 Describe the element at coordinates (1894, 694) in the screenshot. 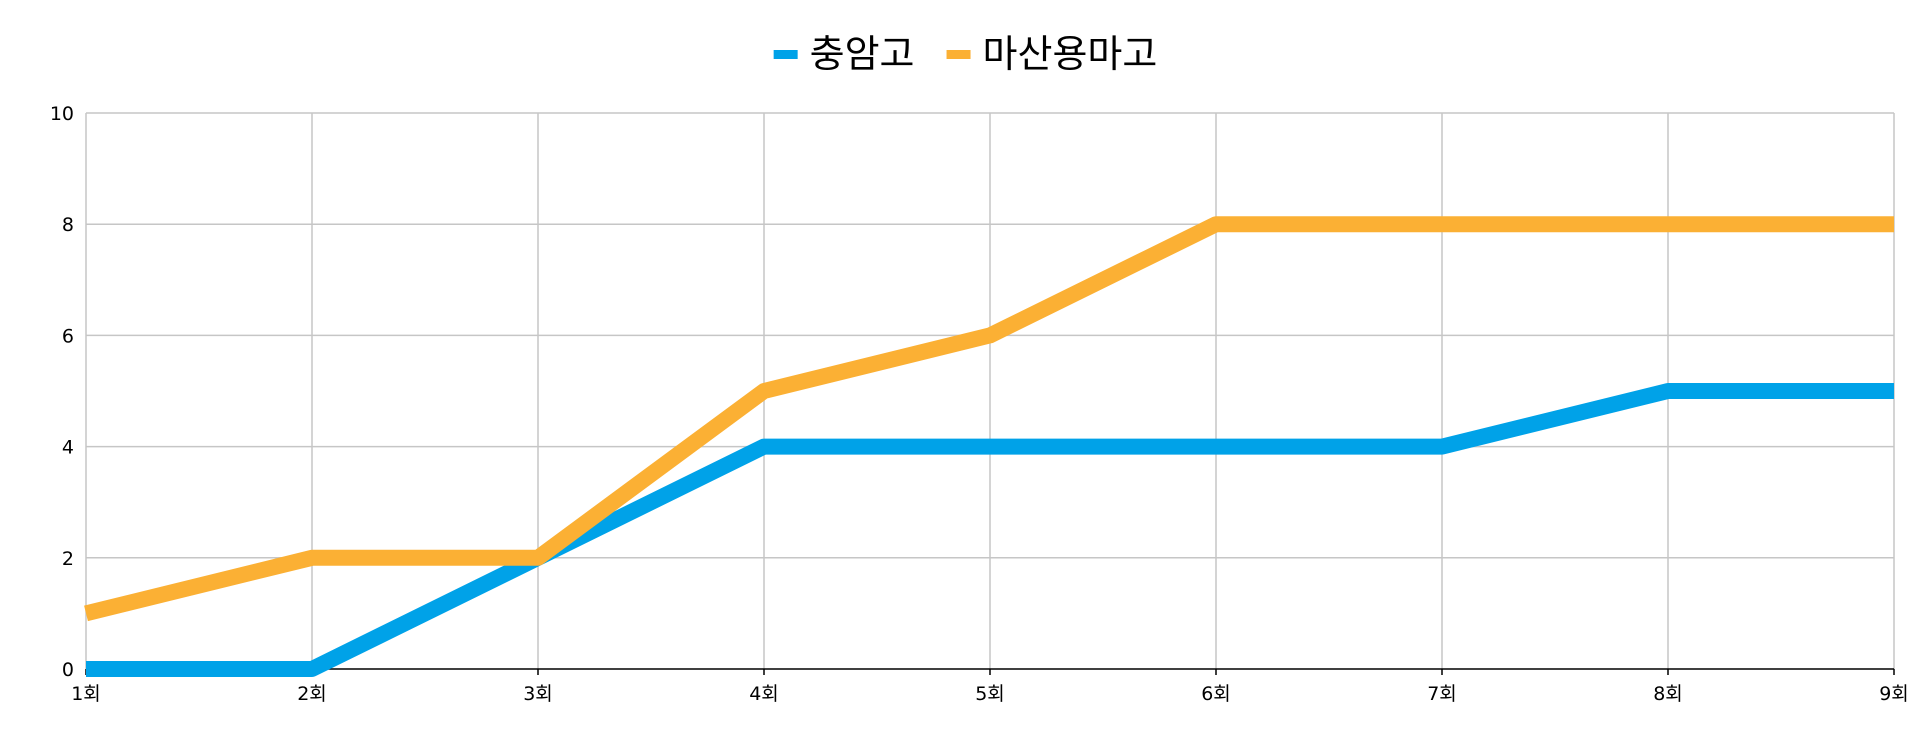

I see `x-tick-label: 9회` at that location.